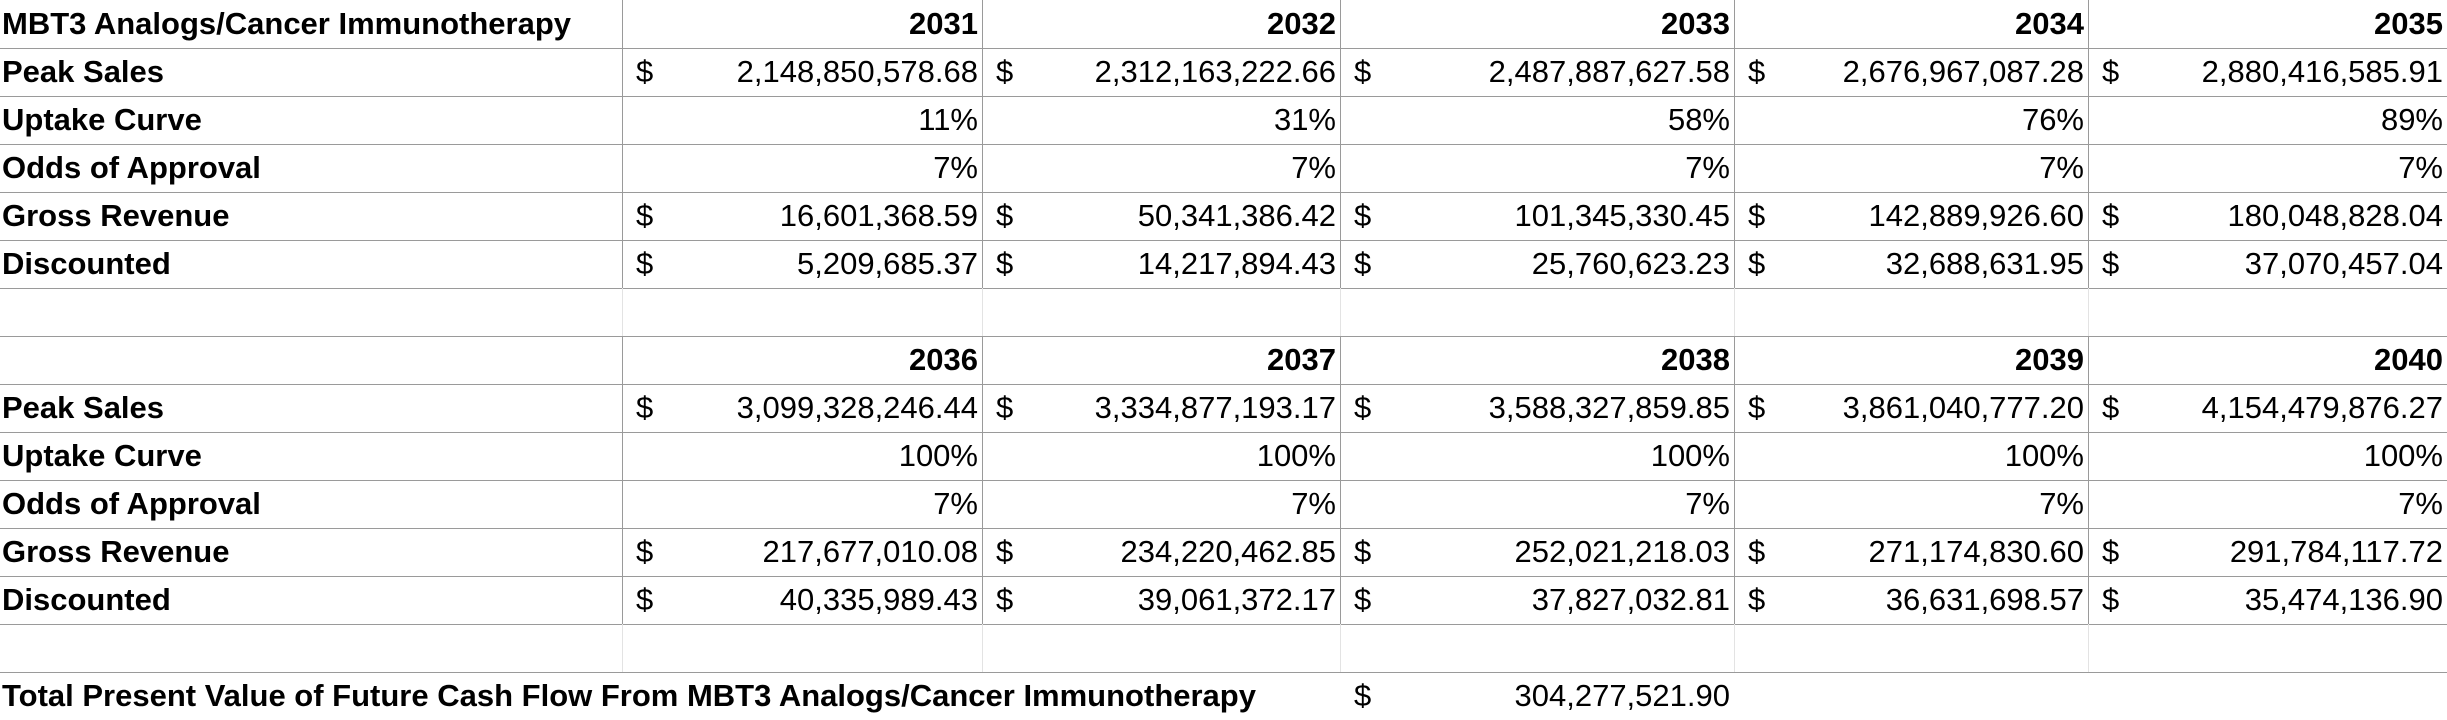  I want to click on cell-gross-revenue: $217,677,010.08, so click(802, 552).